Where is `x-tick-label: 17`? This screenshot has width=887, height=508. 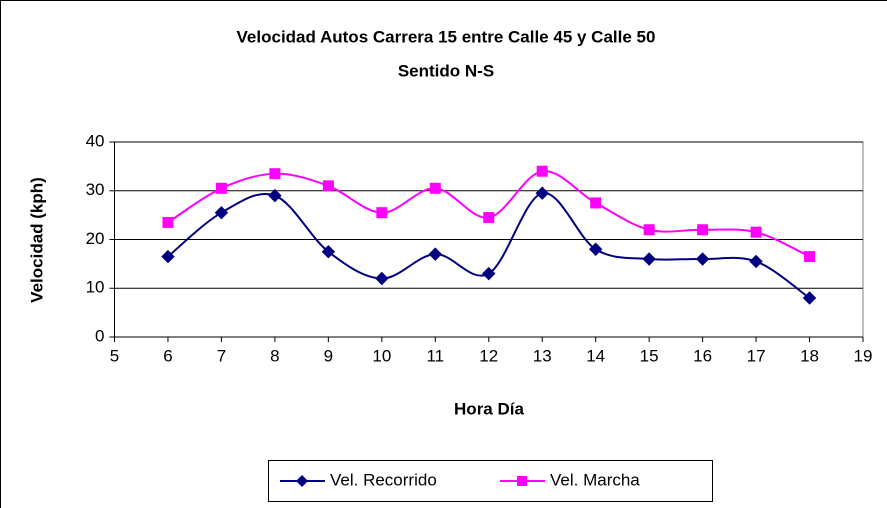
x-tick-label: 17 is located at coordinates (756, 355).